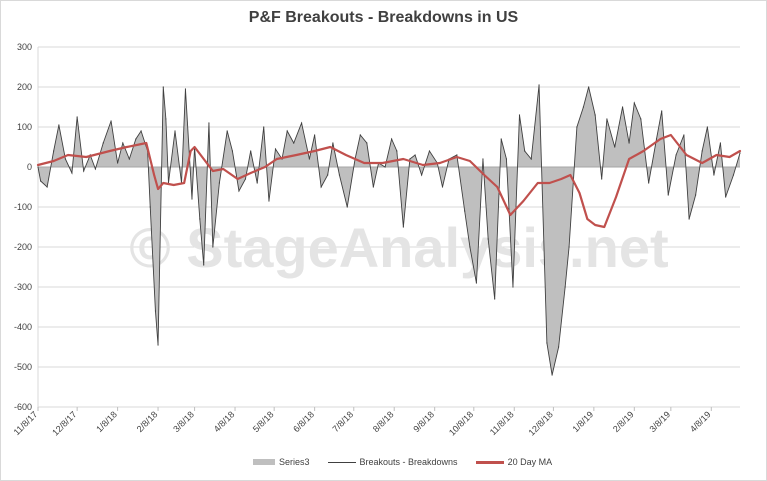  I want to click on x-tick-label: 11/8/17, so click(26, 423).